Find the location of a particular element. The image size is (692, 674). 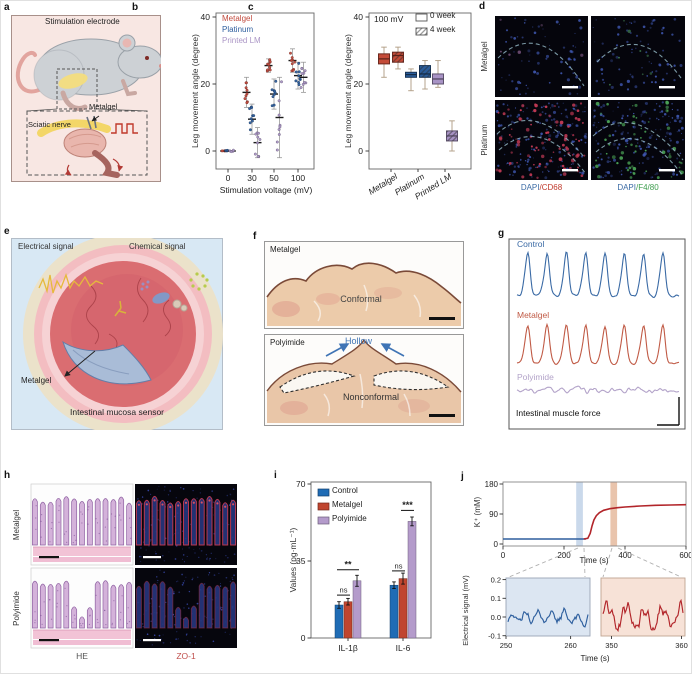

legend-metalgel-b: Metalgel is located at coordinates (237, 18).